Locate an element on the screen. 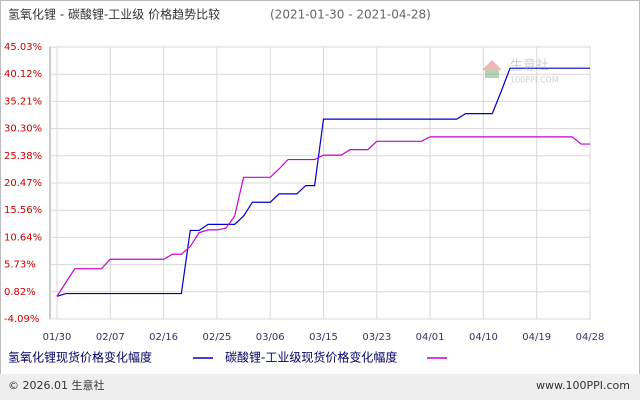 The width and height of the screenshot is (640, 400). watermark-site: 100PPI.COM is located at coordinates (534, 80).